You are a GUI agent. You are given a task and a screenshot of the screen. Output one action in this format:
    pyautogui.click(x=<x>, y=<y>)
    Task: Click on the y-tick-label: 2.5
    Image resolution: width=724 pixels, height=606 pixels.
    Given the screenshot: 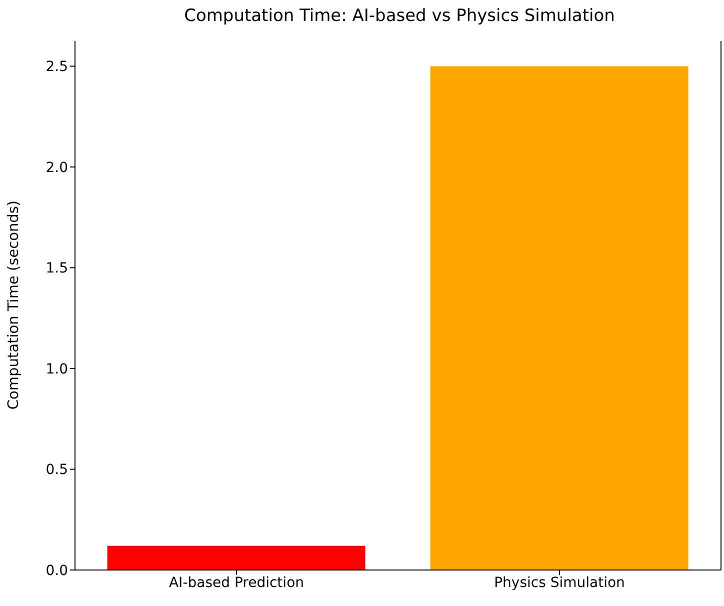 What is the action you would take?
    pyautogui.click(x=57, y=67)
    